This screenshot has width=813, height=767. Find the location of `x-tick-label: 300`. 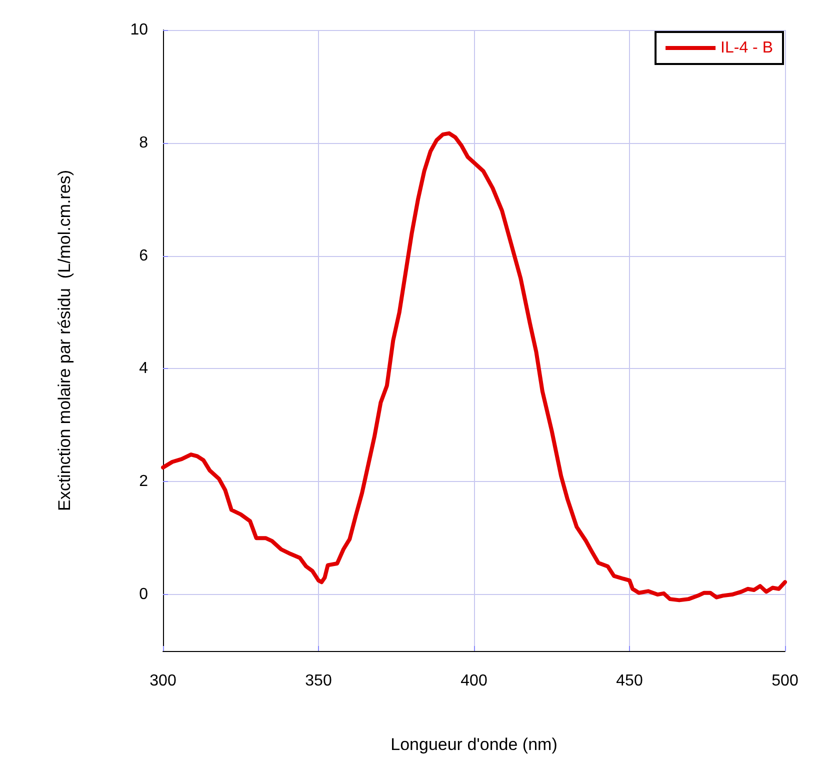

x-tick-label: 300 is located at coordinates (163, 681).